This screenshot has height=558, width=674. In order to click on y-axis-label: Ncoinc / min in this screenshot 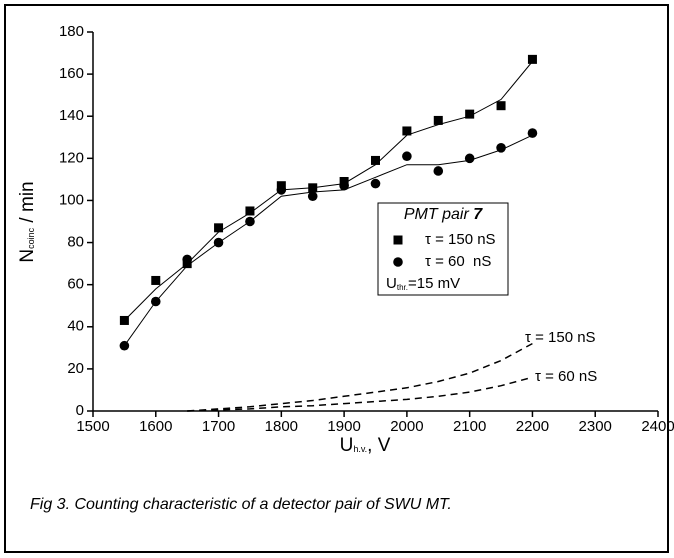, I will do `click(27, 221)`.